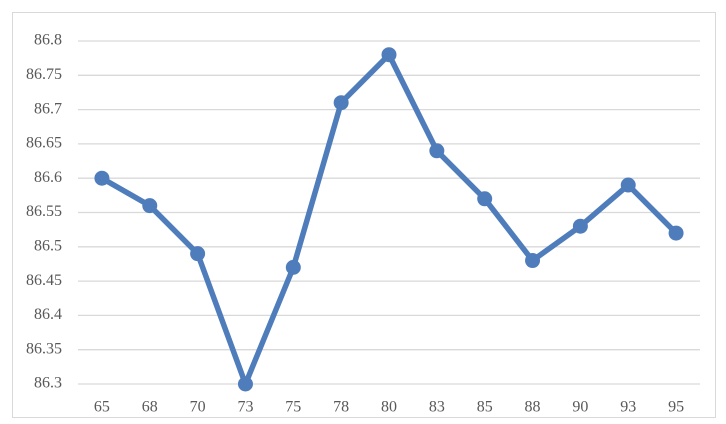 The image size is (726, 424). What do you see at coordinates (48, 108) in the screenshot?
I see `y-tick-label: 86.7` at bounding box center [48, 108].